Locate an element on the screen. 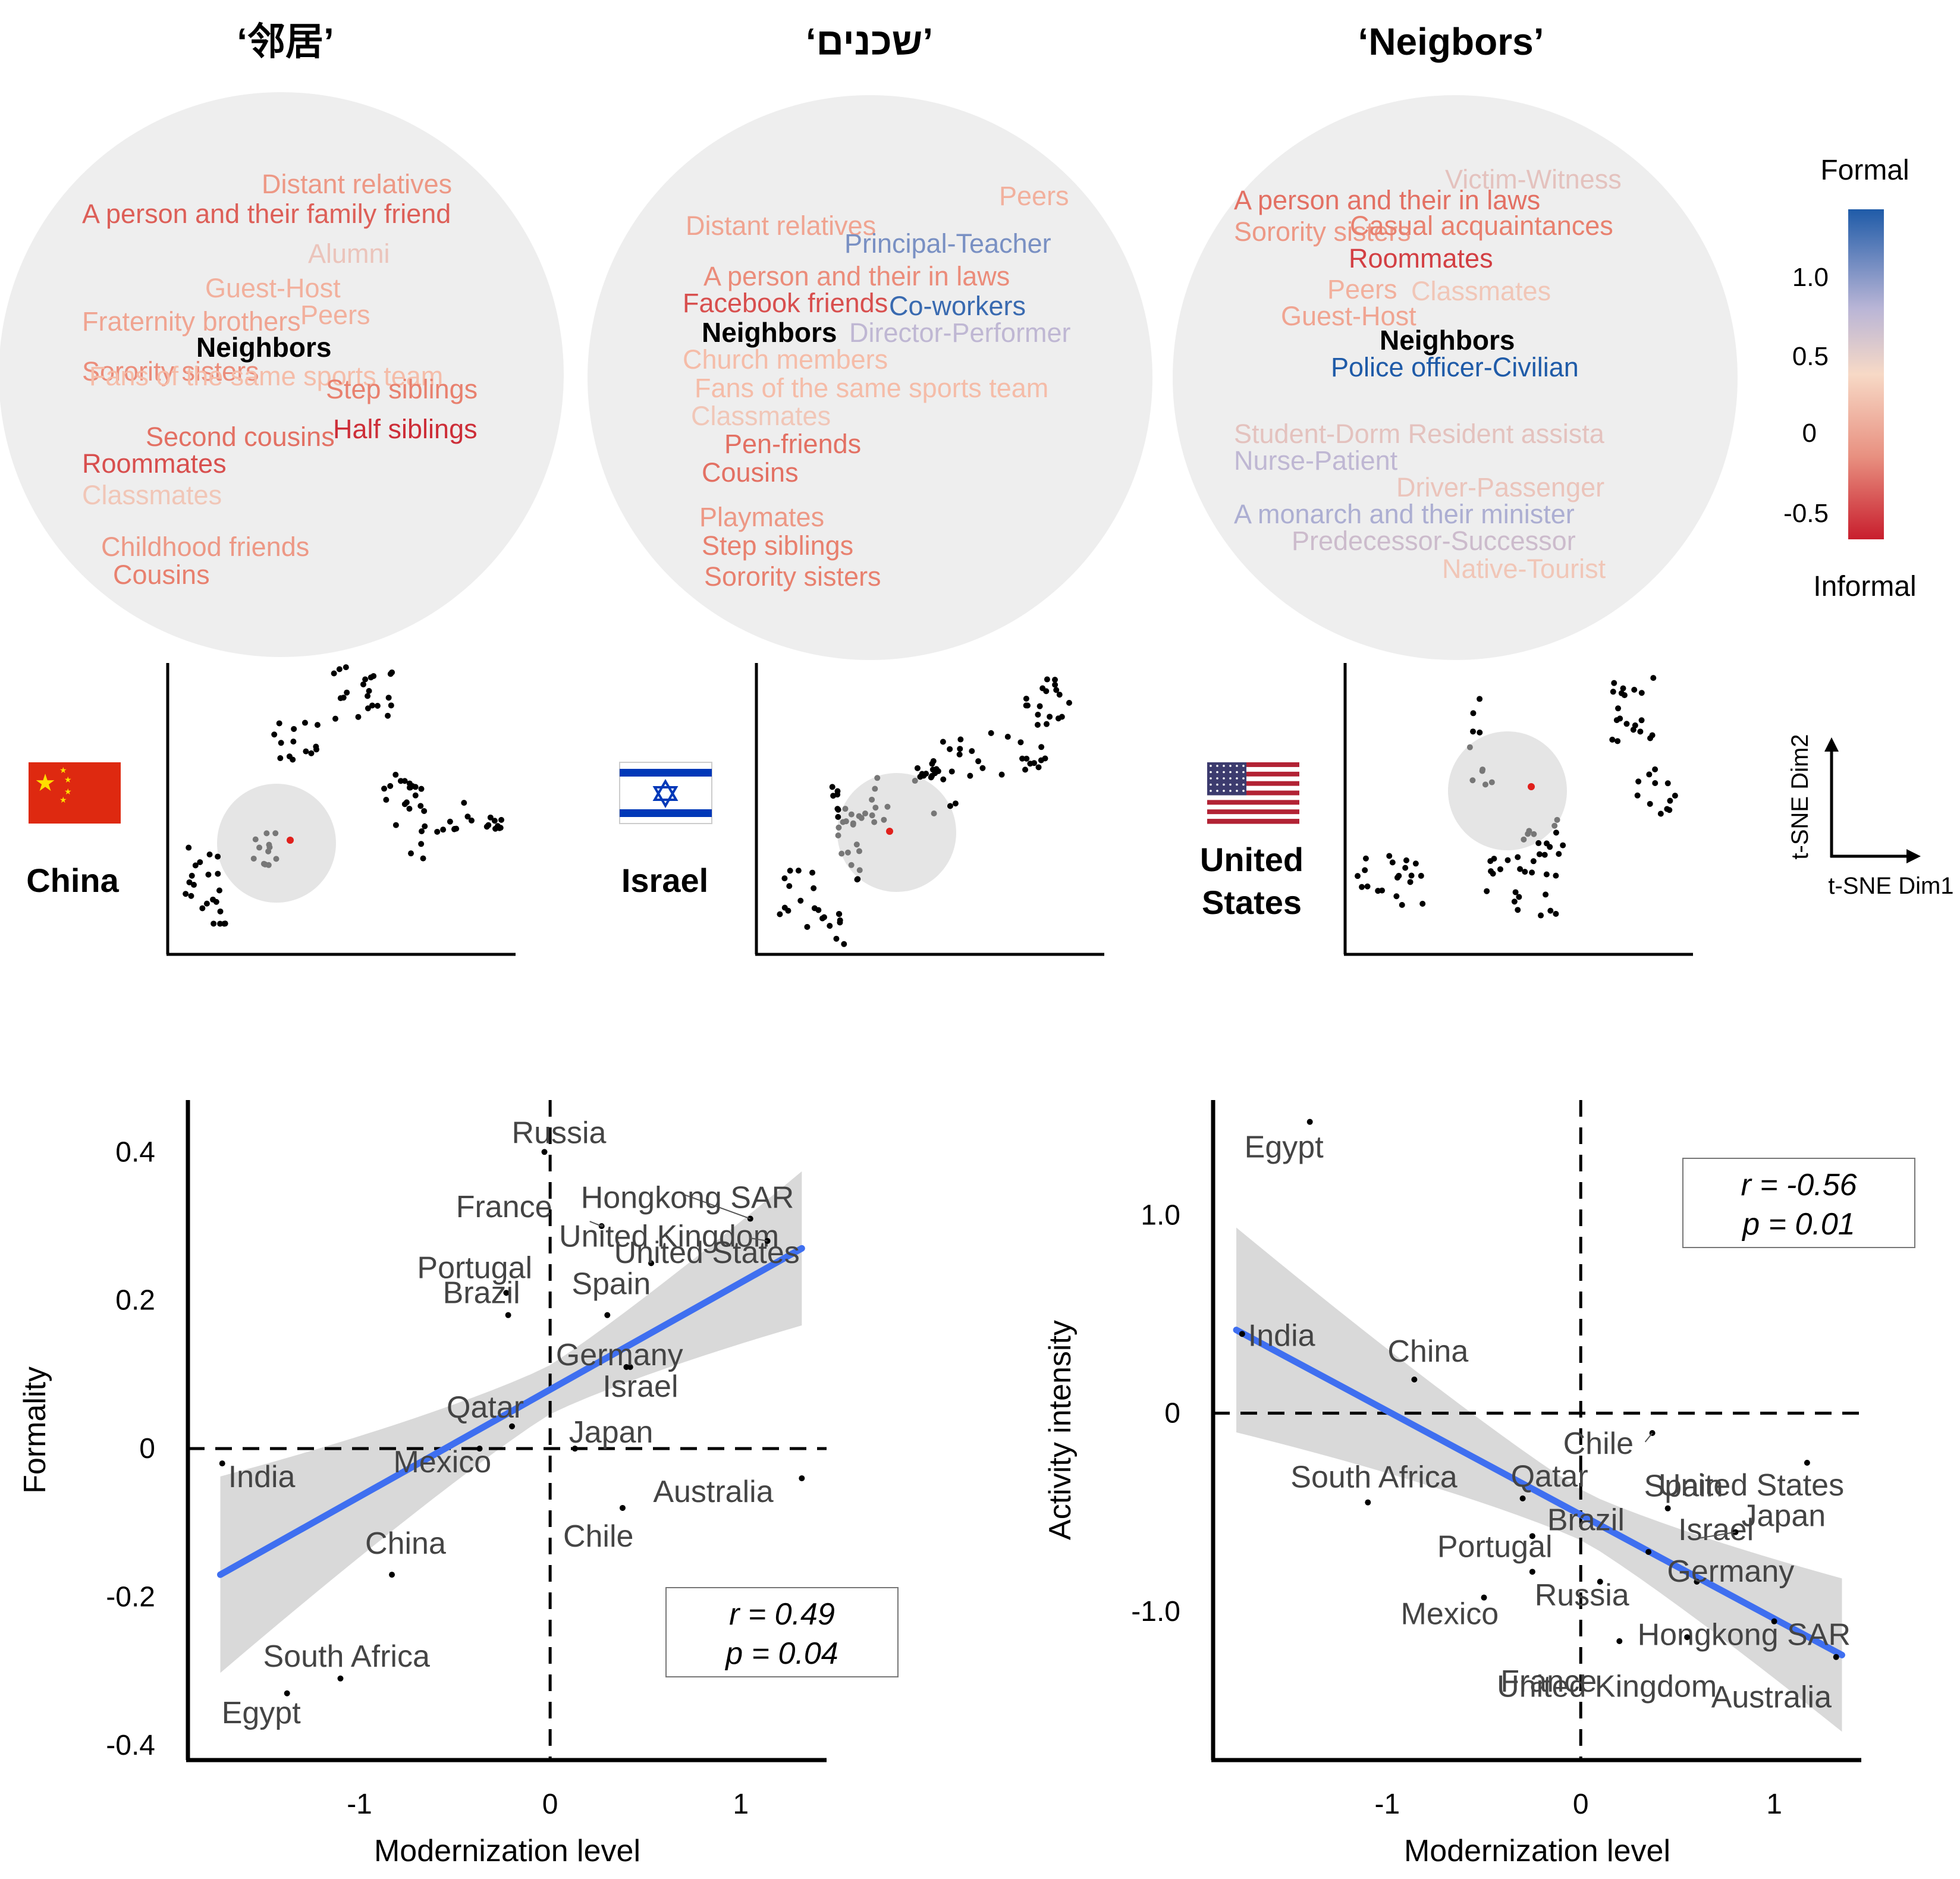  y-tick-label: -0.2 is located at coordinates (130, 1597).